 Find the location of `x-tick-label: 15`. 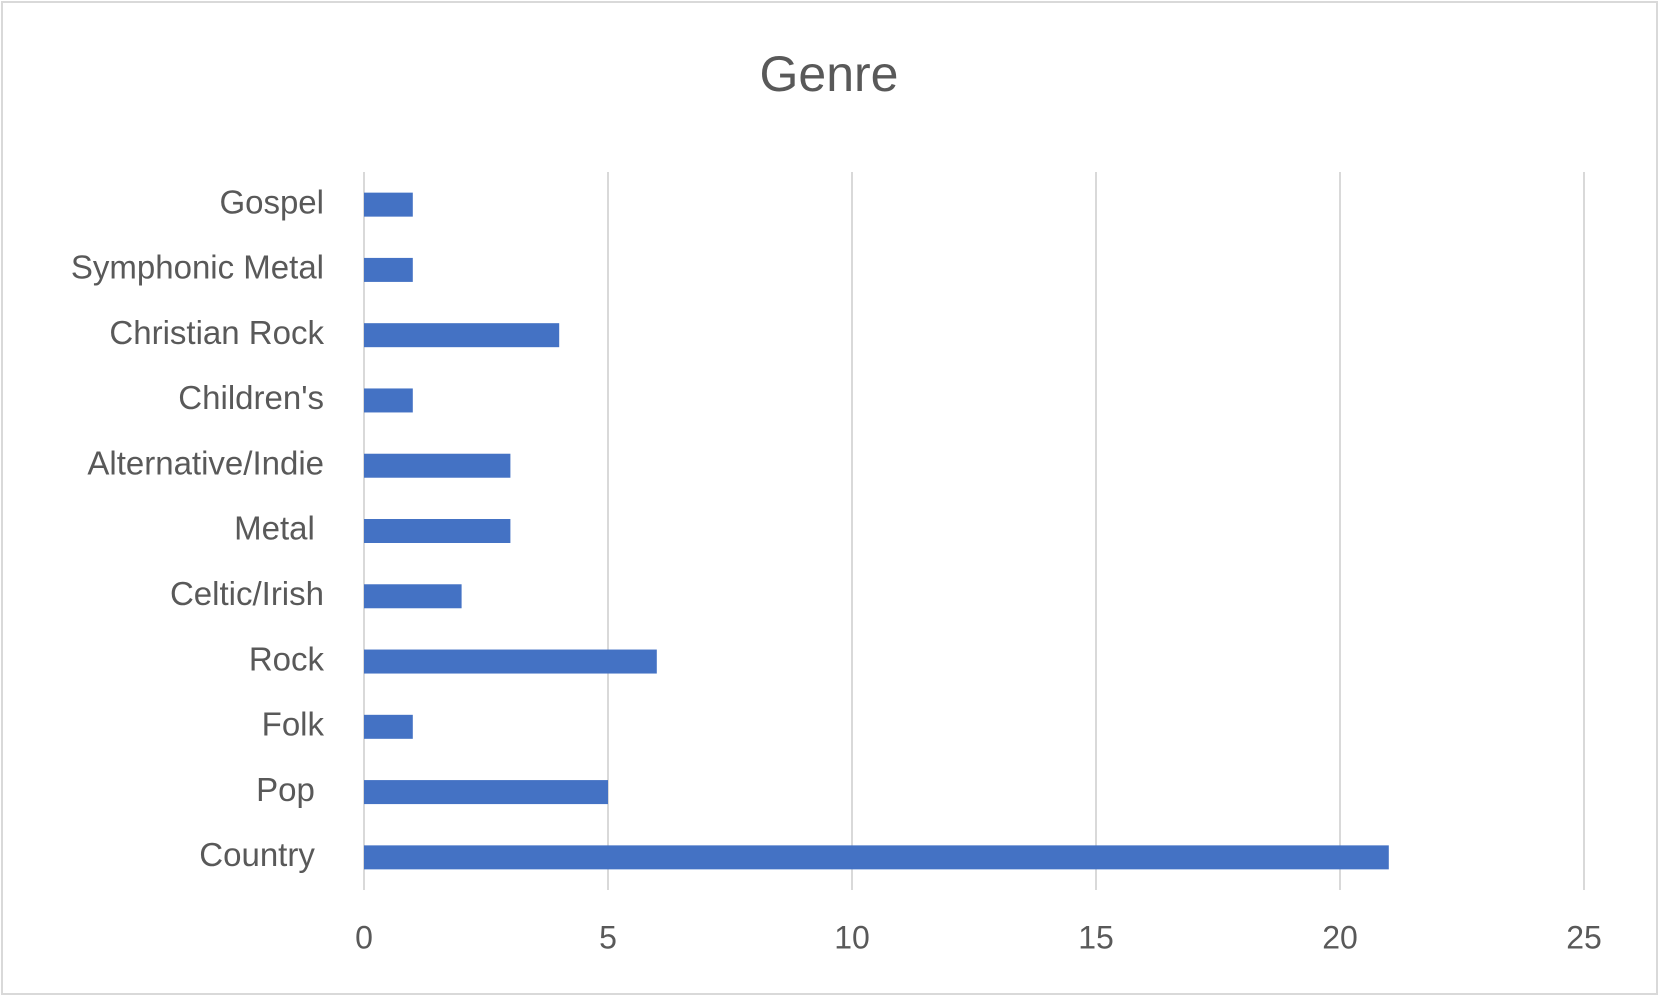

x-tick-label: 15 is located at coordinates (1096, 937).